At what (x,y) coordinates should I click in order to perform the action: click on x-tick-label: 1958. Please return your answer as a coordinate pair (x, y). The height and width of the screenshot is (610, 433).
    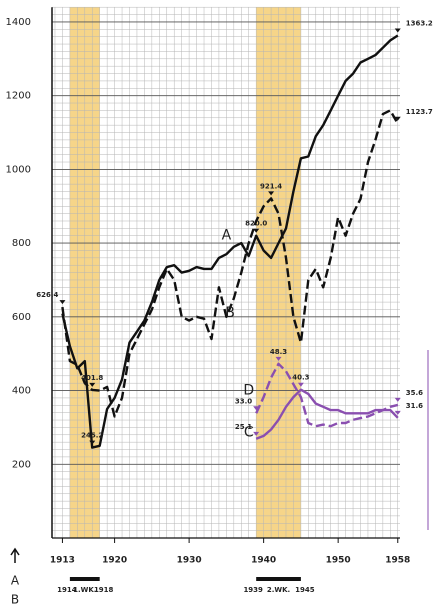
    Looking at the image, I should click on (397, 561).